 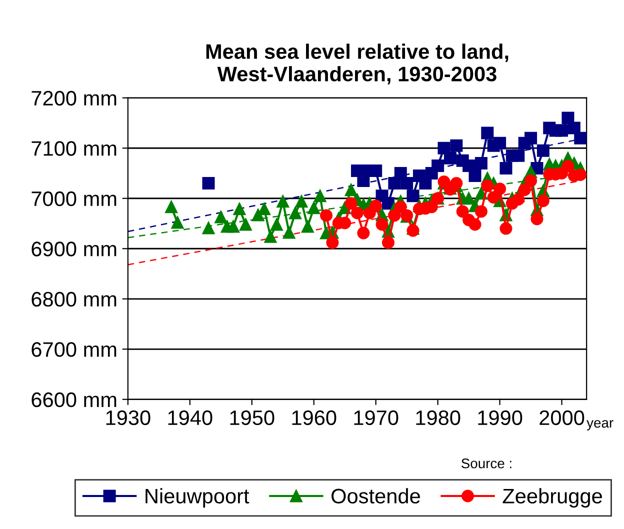 I want to click on chart-title: Mean sea level relative to land, West-Vlaanderen, 1930-2003, so click(x=357, y=64).